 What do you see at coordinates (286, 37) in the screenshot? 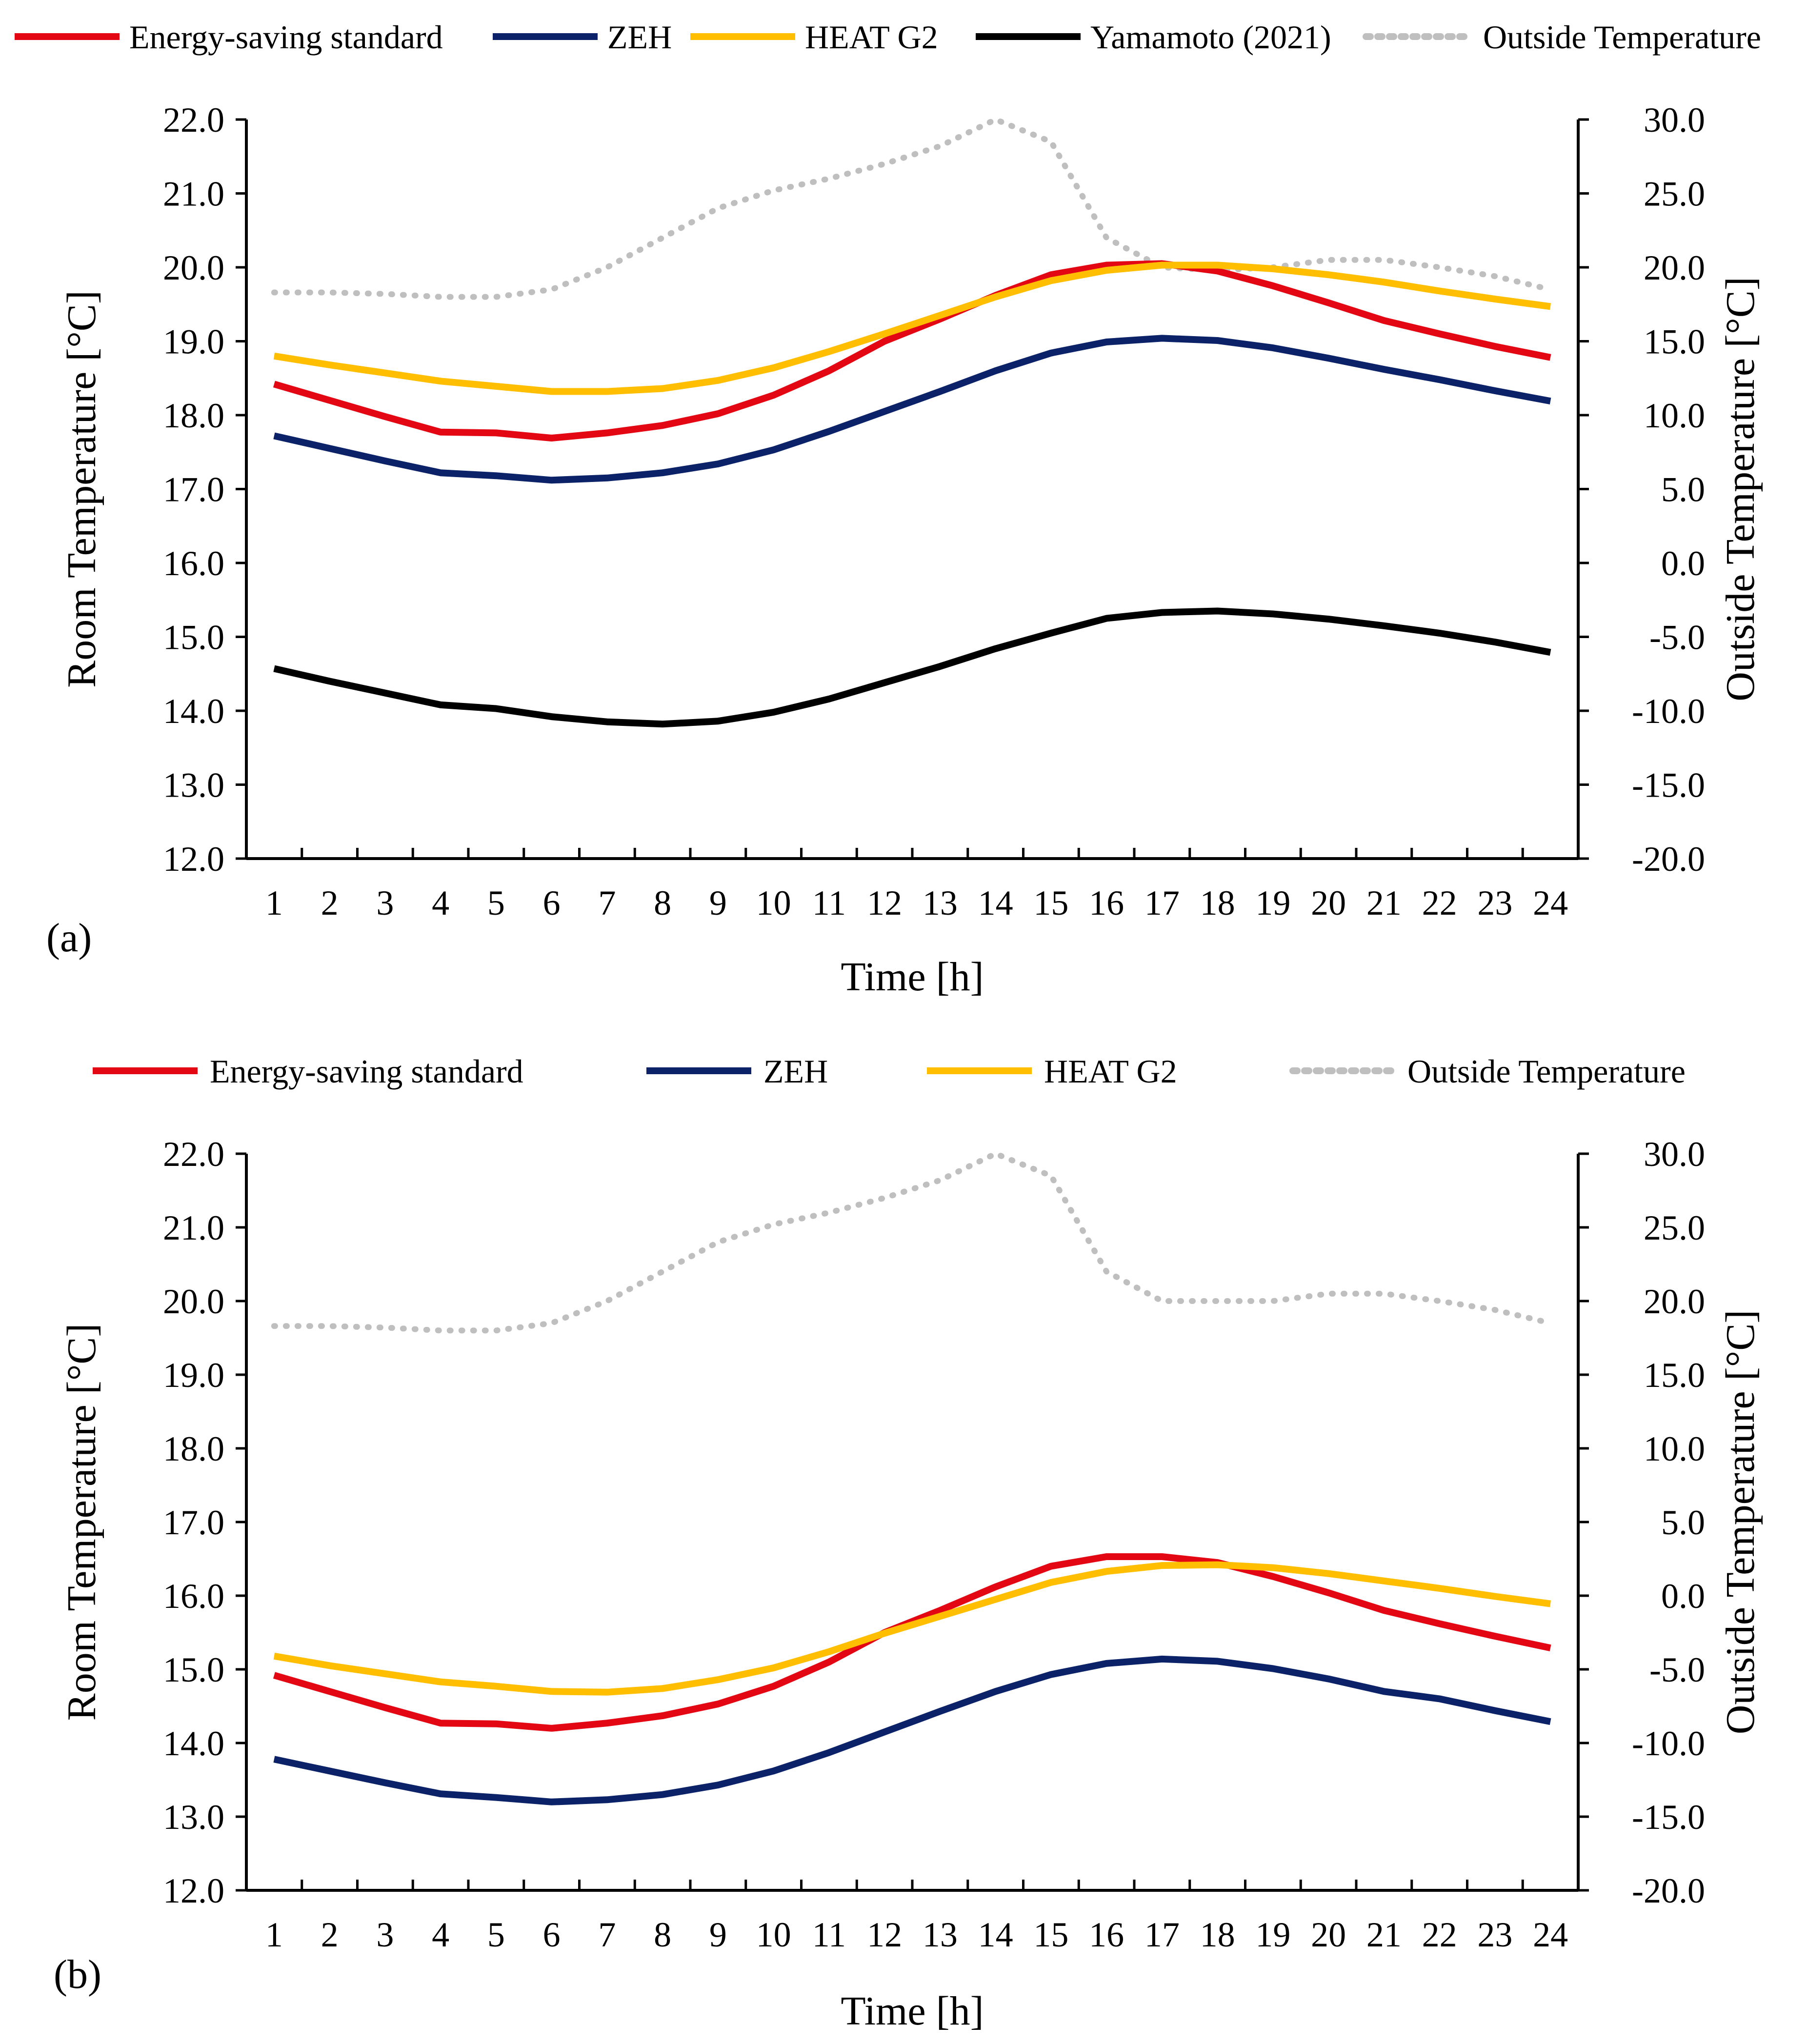
I see `legend-label: Energy-saving standard` at bounding box center [286, 37].